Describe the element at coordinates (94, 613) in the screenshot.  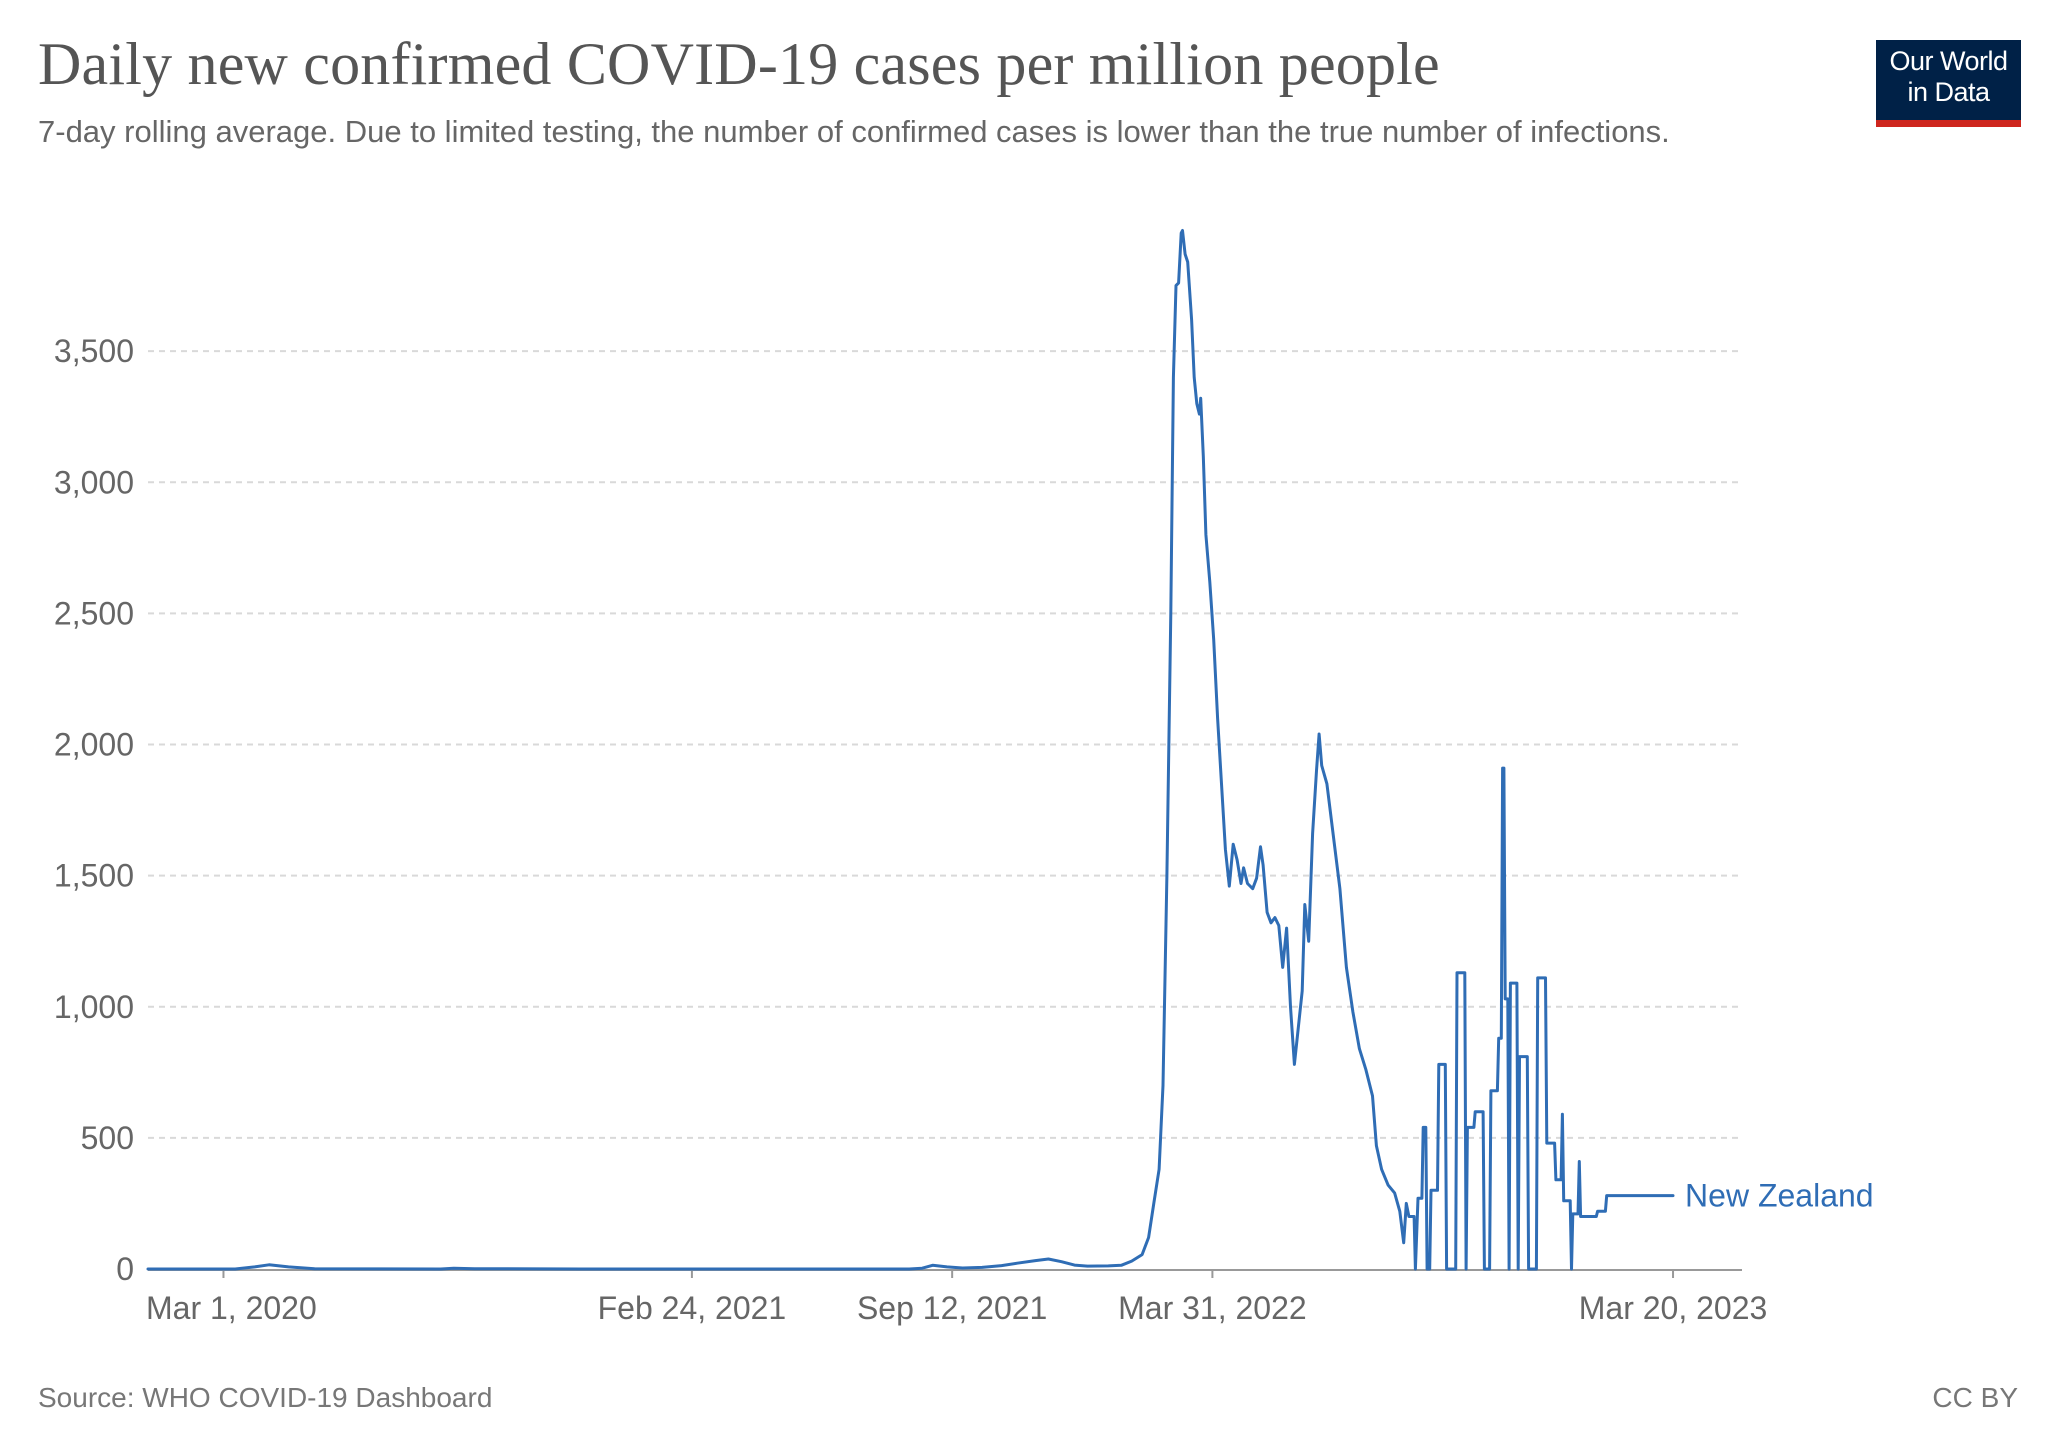
I see `y-tick-label: 2,500` at that location.